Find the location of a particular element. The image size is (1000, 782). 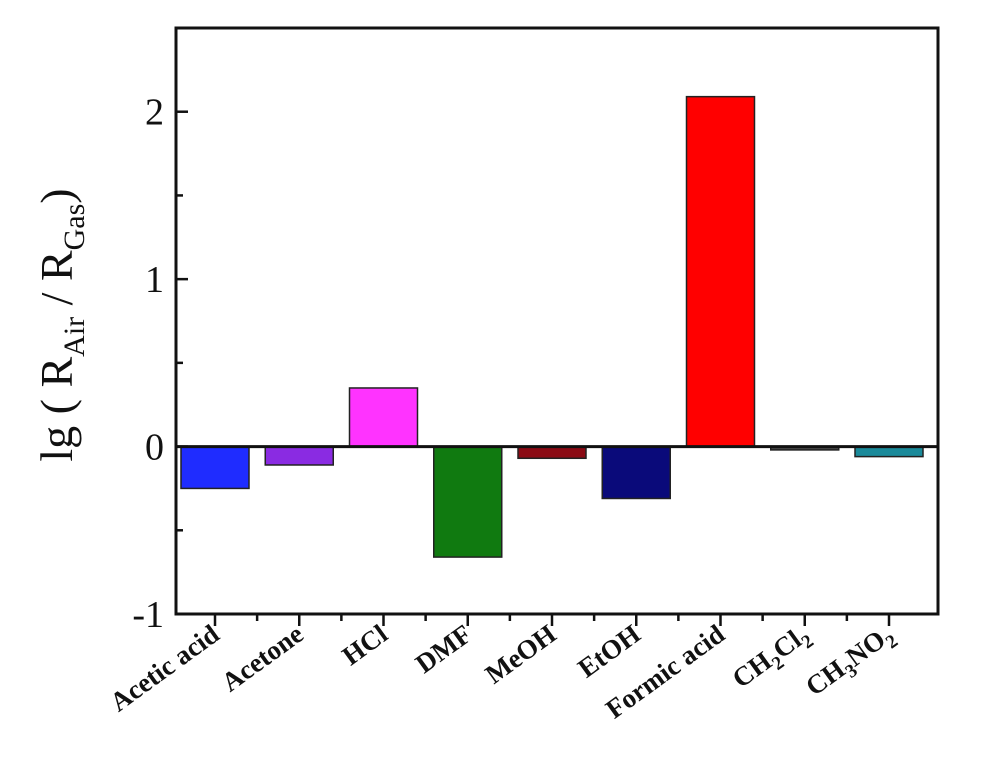

x-tick-label: Acetic acid is located at coordinates (164, 668).